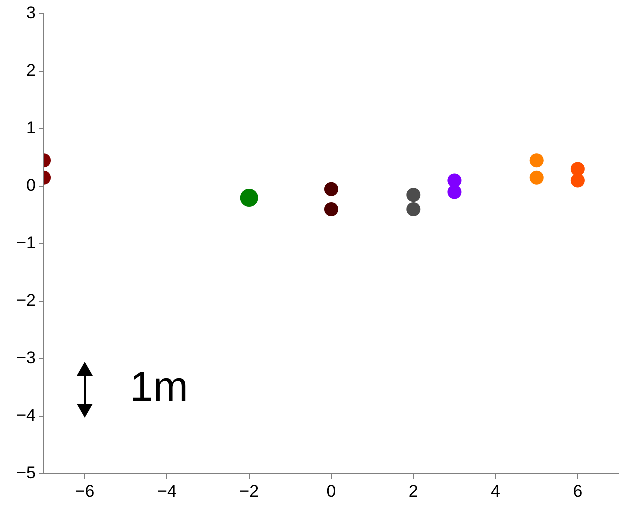  I want to click on y-tick-label: 0, so click(31, 186).